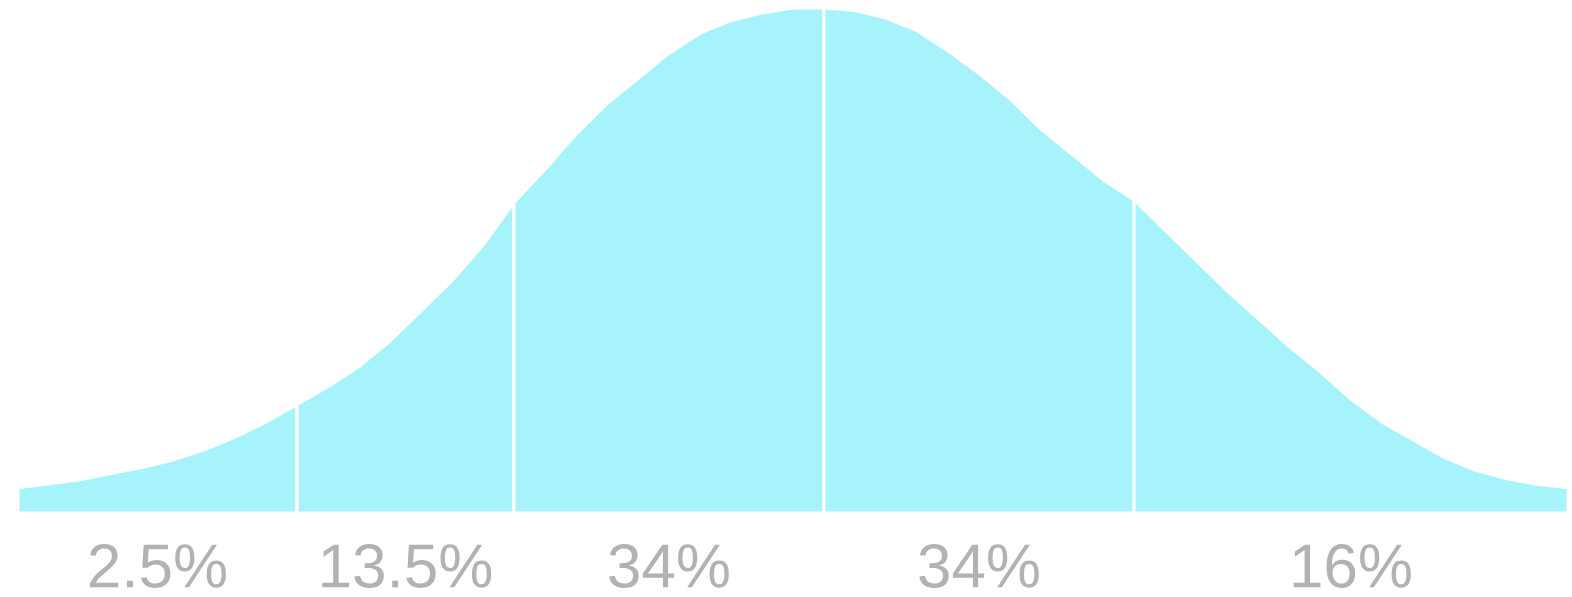  What do you see at coordinates (157, 566) in the screenshot?
I see `series-label: 2.5%` at bounding box center [157, 566].